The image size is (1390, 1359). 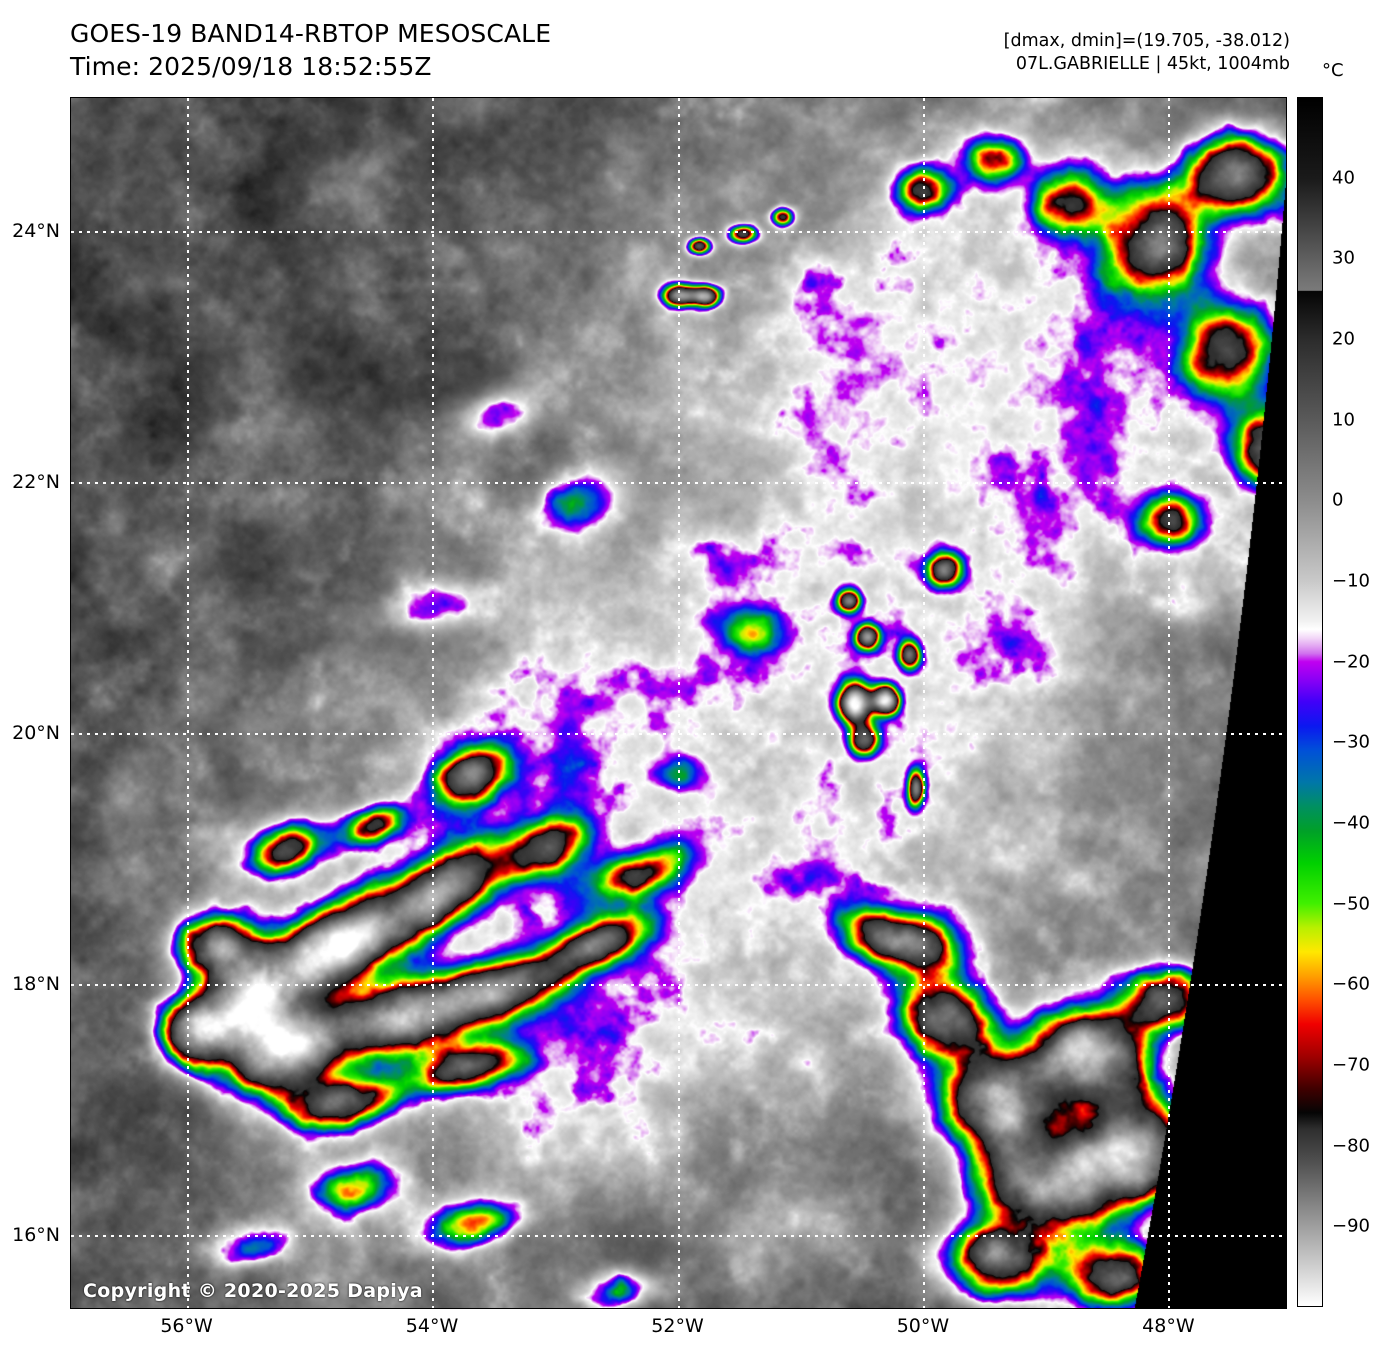 What do you see at coordinates (1351, 823) in the screenshot?
I see `colorbar-tick-label: −40` at bounding box center [1351, 823].